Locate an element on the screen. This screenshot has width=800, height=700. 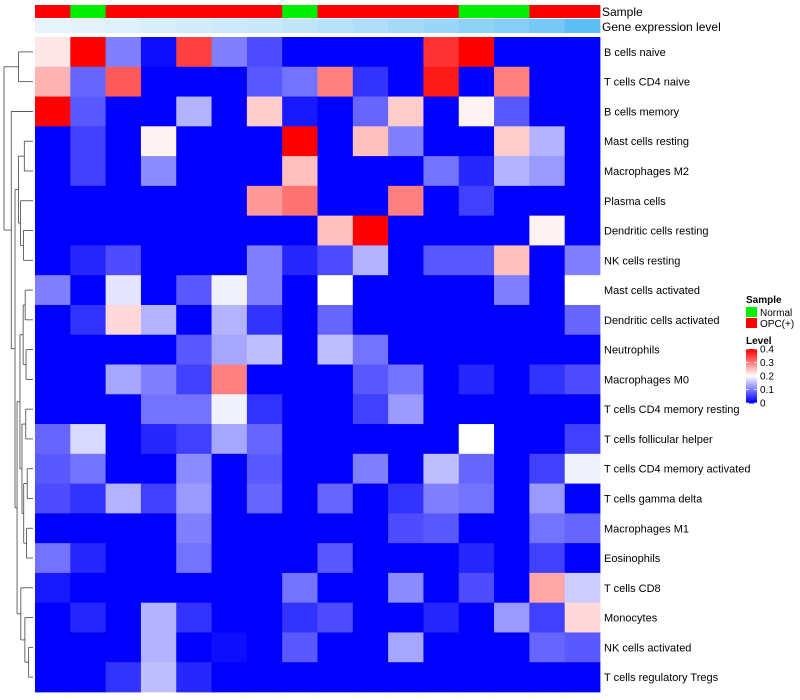
sample-legend-title: Sample is located at coordinates (764, 300).